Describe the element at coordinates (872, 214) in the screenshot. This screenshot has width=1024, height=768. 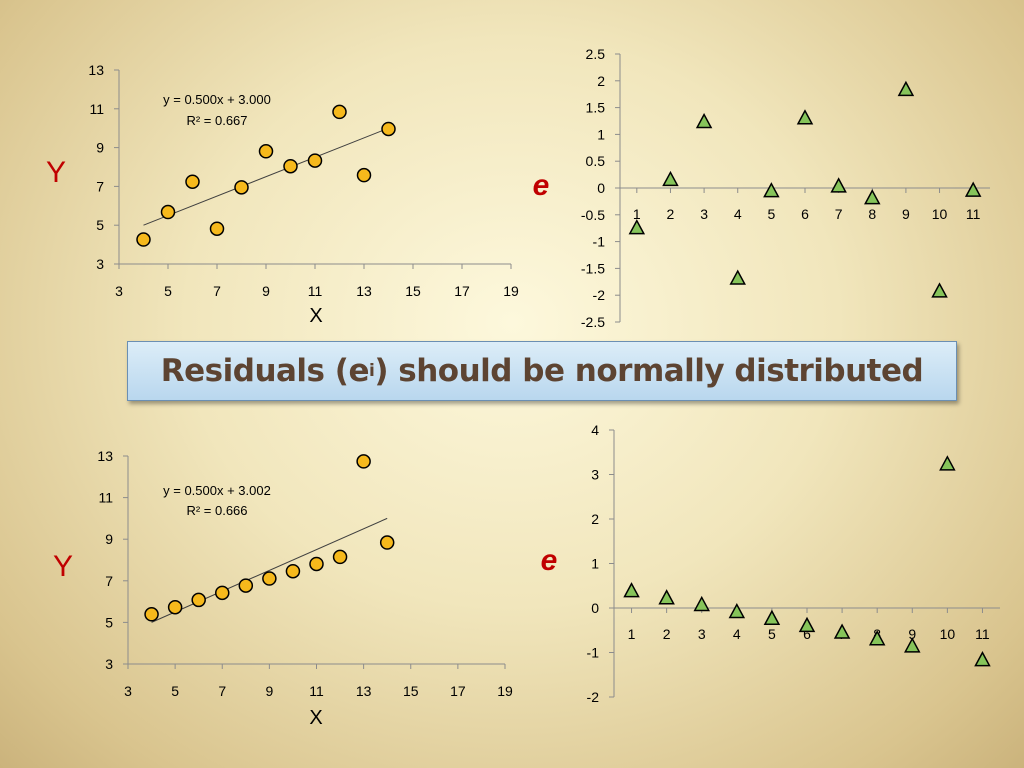
I see `x-tick-label: 8` at that location.